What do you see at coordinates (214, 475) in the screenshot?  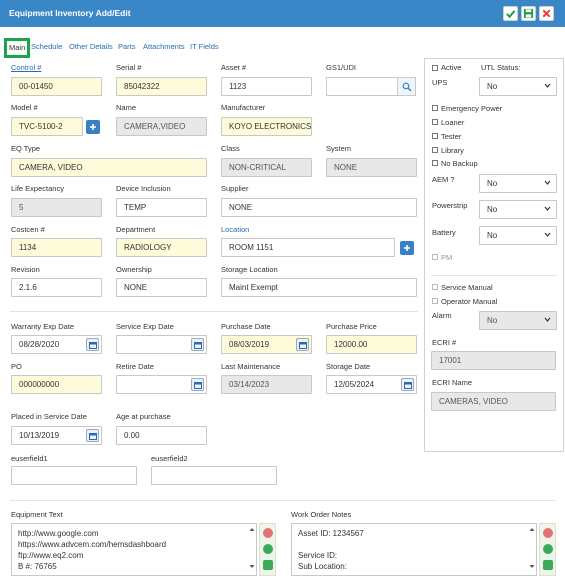 I see `euserfield2-input` at bounding box center [214, 475].